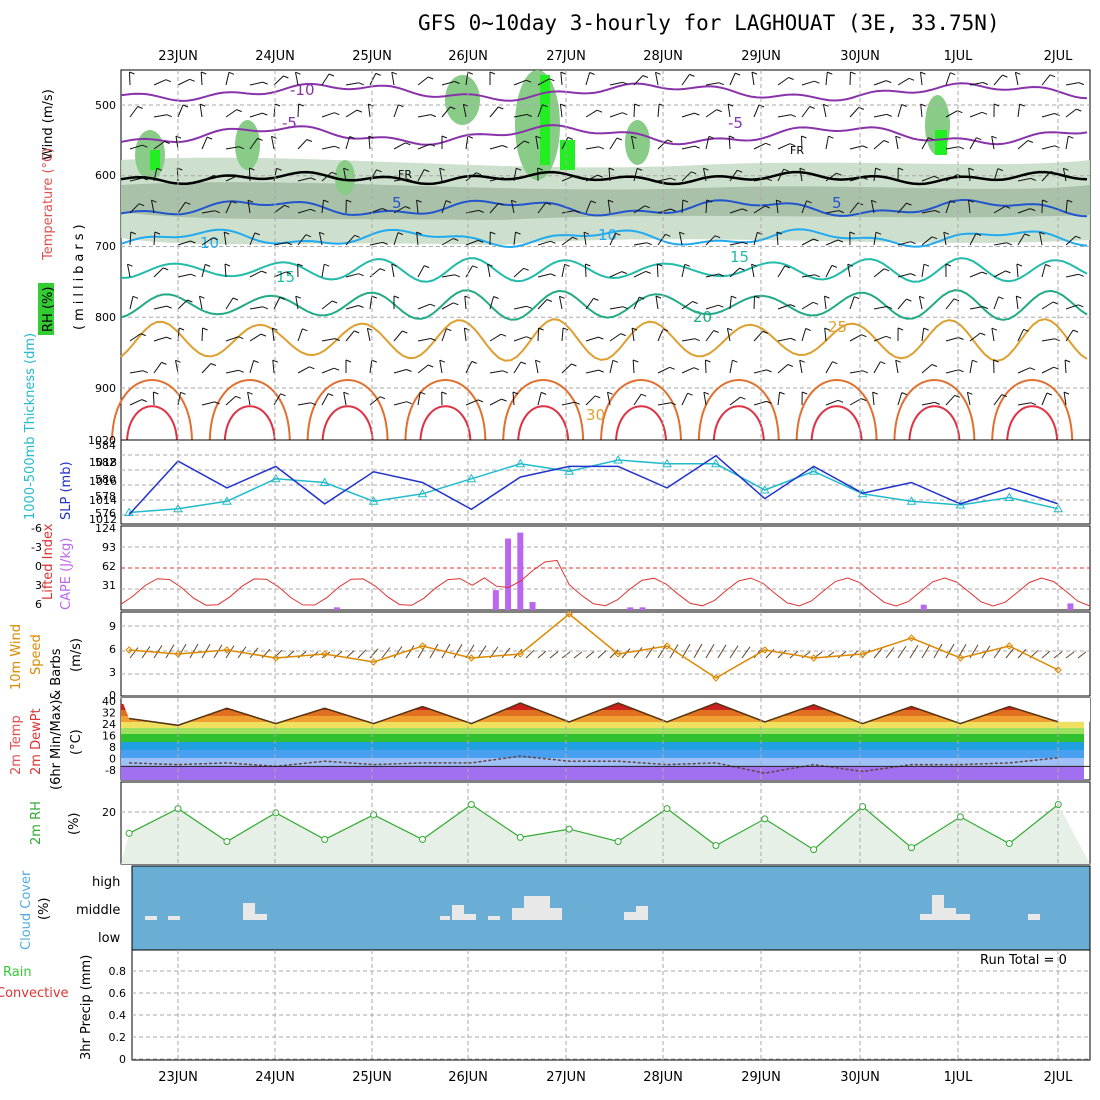 The height and width of the screenshot is (1100, 1100). Describe the element at coordinates (151, 918) in the screenshot. I see `cloud-block` at that location.